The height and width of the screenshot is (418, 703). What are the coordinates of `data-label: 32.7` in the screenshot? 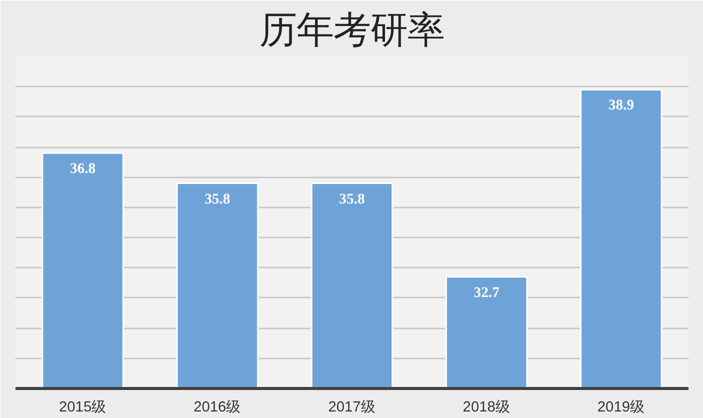 It's located at (487, 292).